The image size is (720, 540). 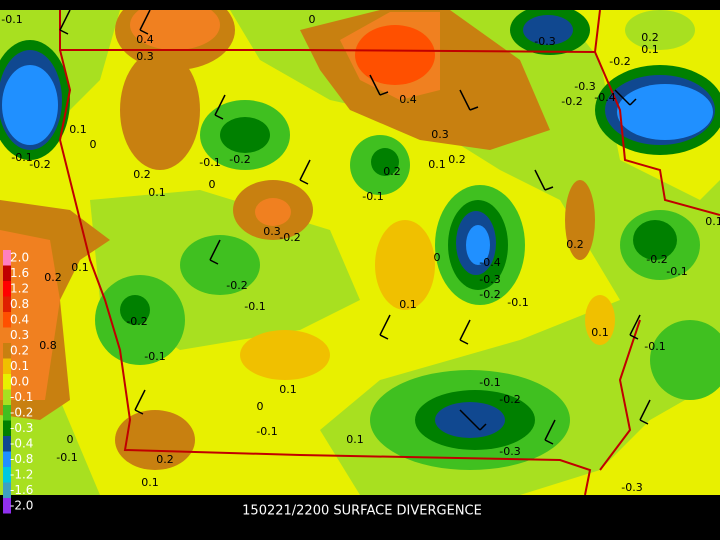 What do you see at coordinates (48, 345) in the screenshot?
I see `contour-label: 0.8` at bounding box center [48, 345].